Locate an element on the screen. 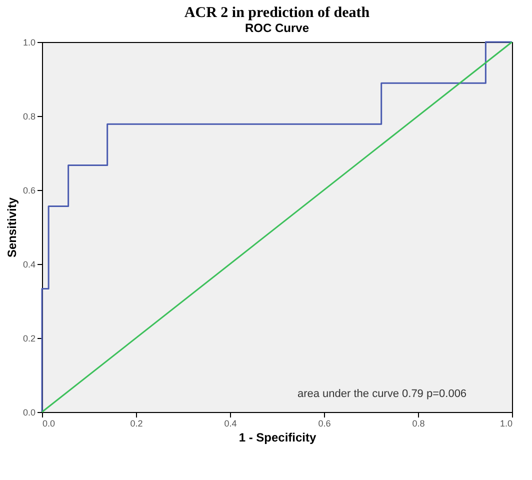 This screenshot has width=532, height=480. chart-subtitle: ROC Curve is located at coordinates (277, 28).